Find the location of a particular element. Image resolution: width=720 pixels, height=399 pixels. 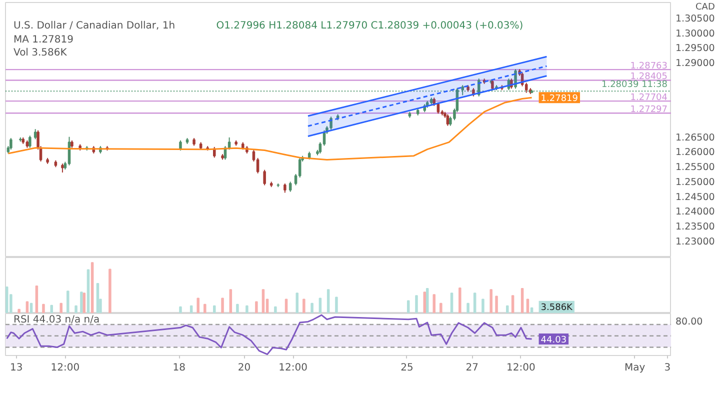

y-tick-label: 1.24500 is located at coordinates (695, 197).